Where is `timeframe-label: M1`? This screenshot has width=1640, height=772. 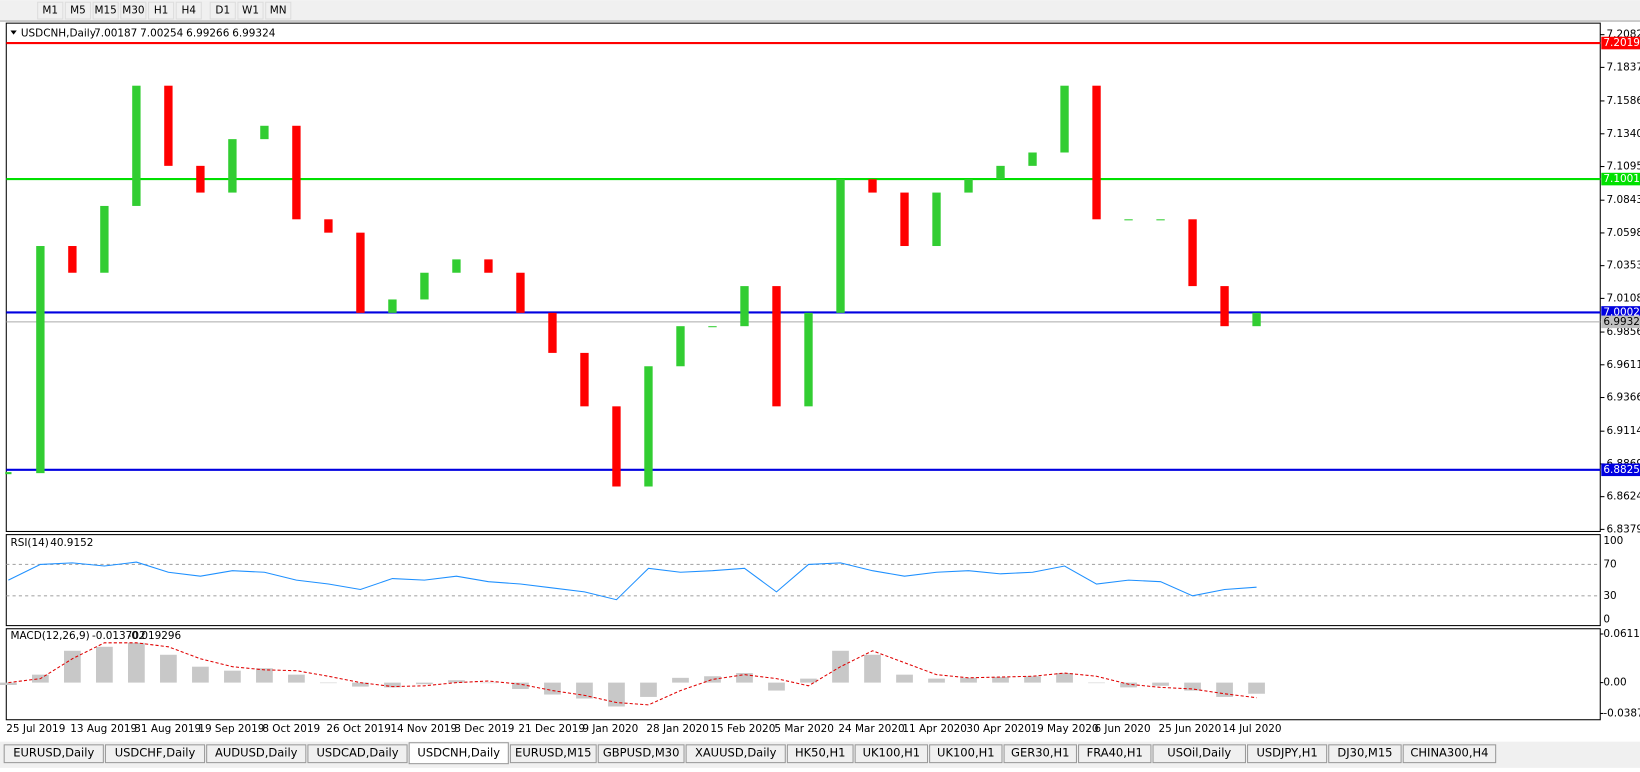 timeframe-label: M1 is located at coordinates (50, 11).